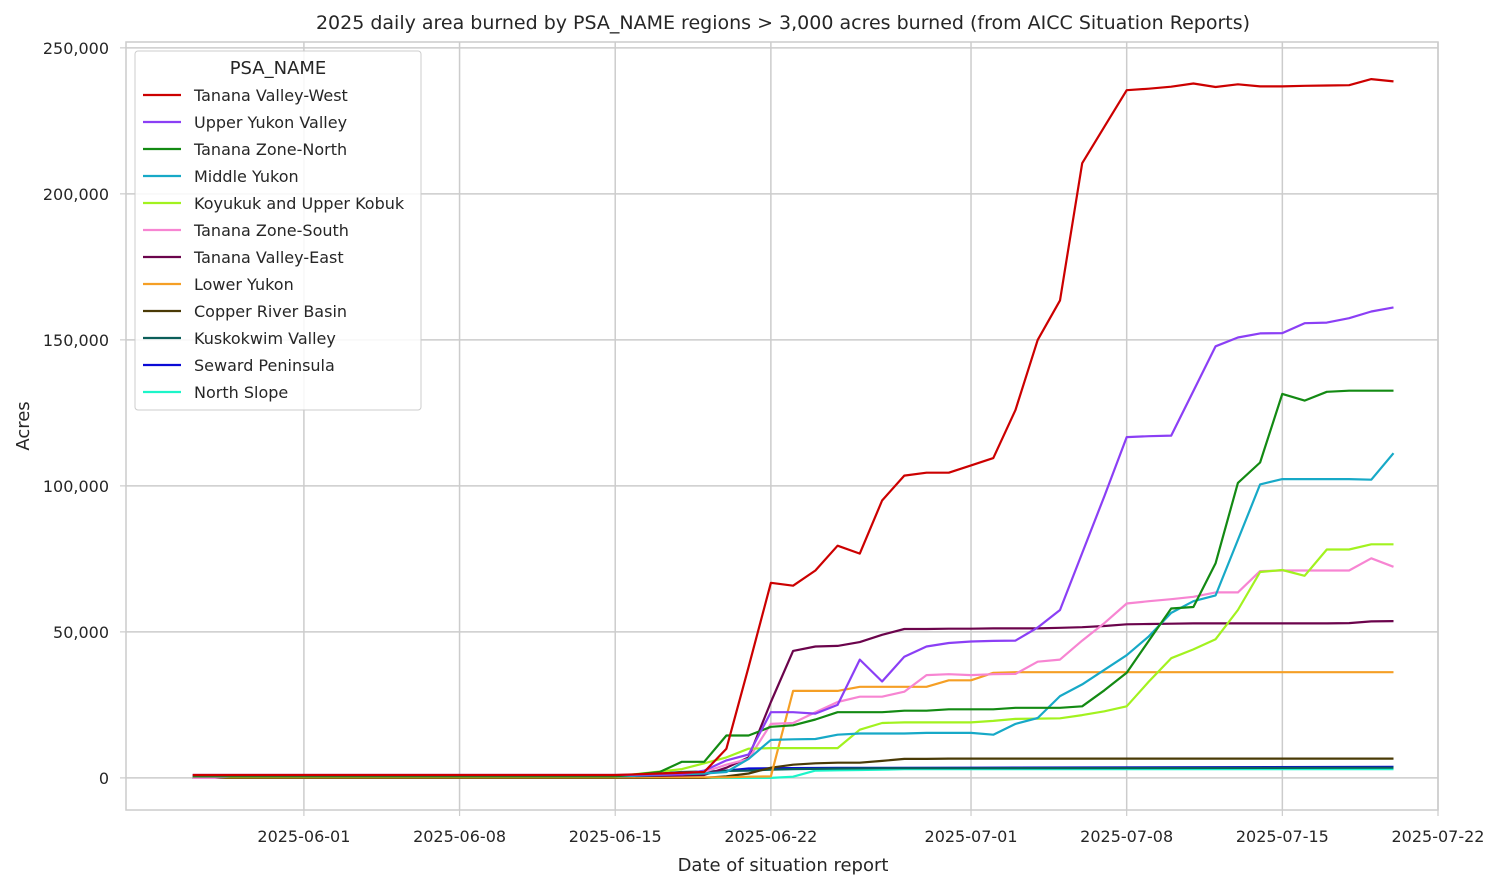 Image resolution: width=1487 pixels, height=889 pixels. Describe the element at coordinates (271, 230) in the screenshot. I see `legend-label: Tanana Zone-South` at that location.